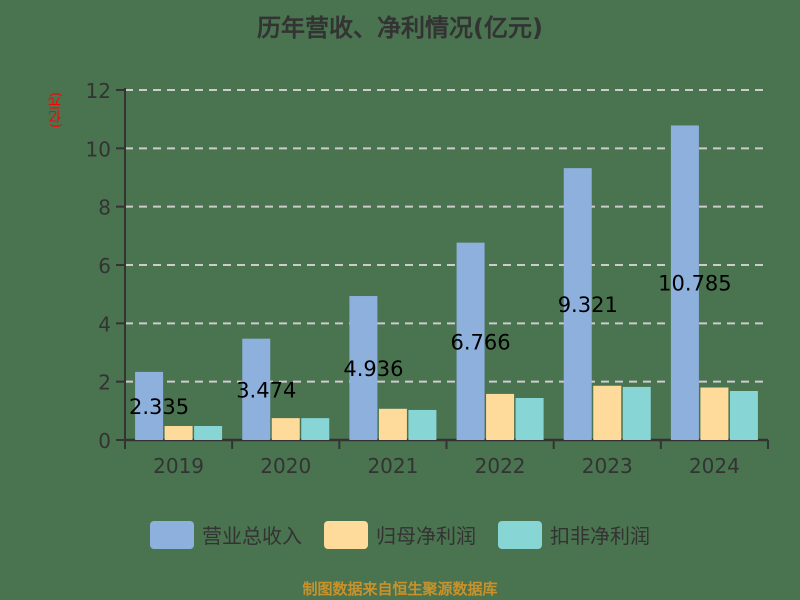 This screenshot has height=600, width=800. Describe the element at coordinates (285, 466) in the screenshot. I see `x-tick-label: 2020` at that location.